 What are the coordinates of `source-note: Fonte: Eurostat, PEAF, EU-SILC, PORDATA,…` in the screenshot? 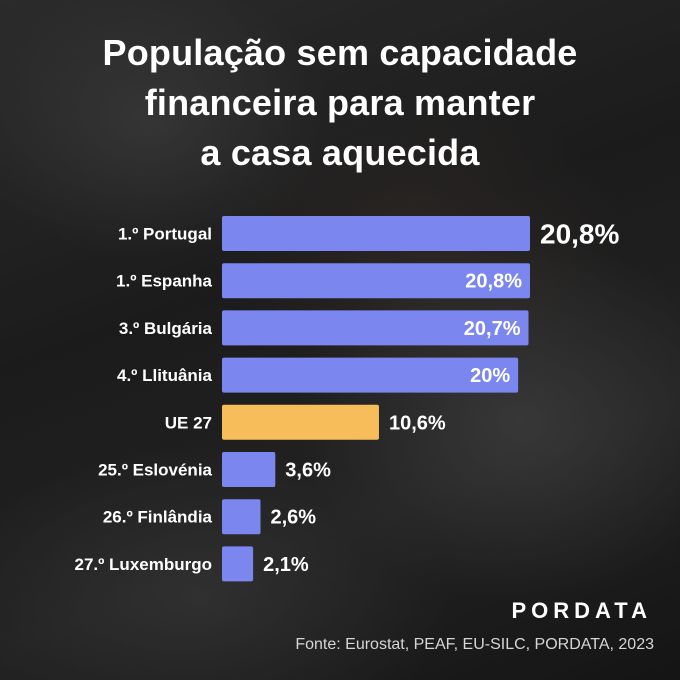 It's located at (474, 644).